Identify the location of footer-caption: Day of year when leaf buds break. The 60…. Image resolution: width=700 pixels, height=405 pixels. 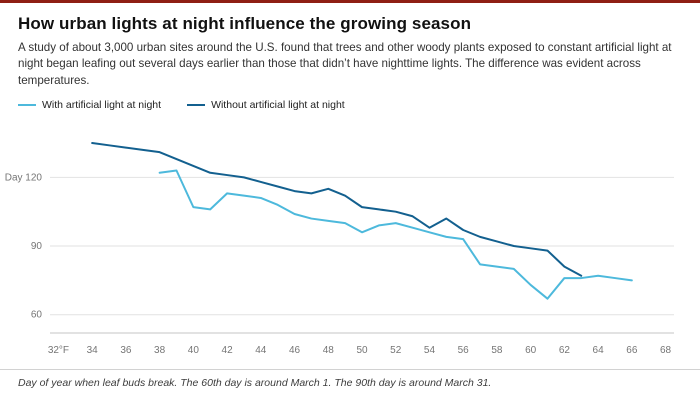
(255, 383).